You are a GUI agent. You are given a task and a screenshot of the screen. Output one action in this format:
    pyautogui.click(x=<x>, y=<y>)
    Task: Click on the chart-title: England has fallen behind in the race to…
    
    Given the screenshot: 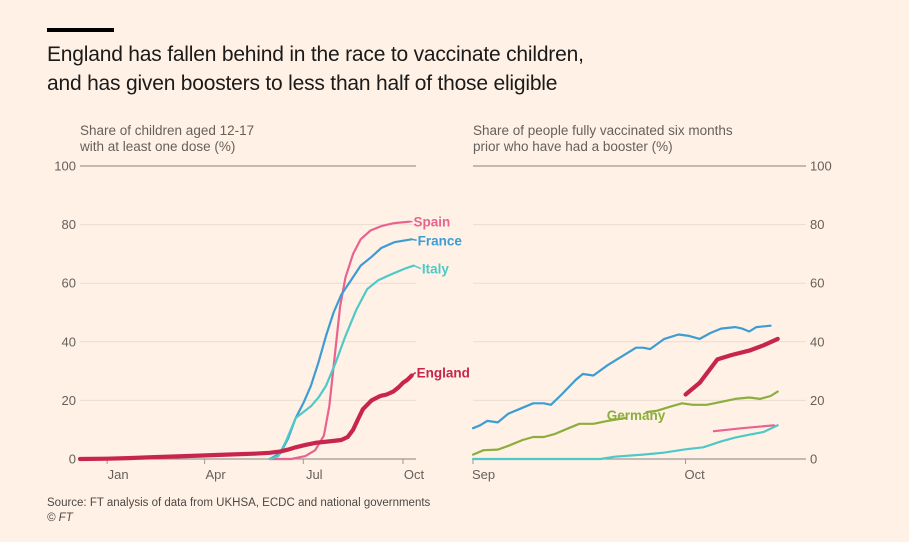 What is the action you would take?
    pyautogui.click(x=397, y=69)
    